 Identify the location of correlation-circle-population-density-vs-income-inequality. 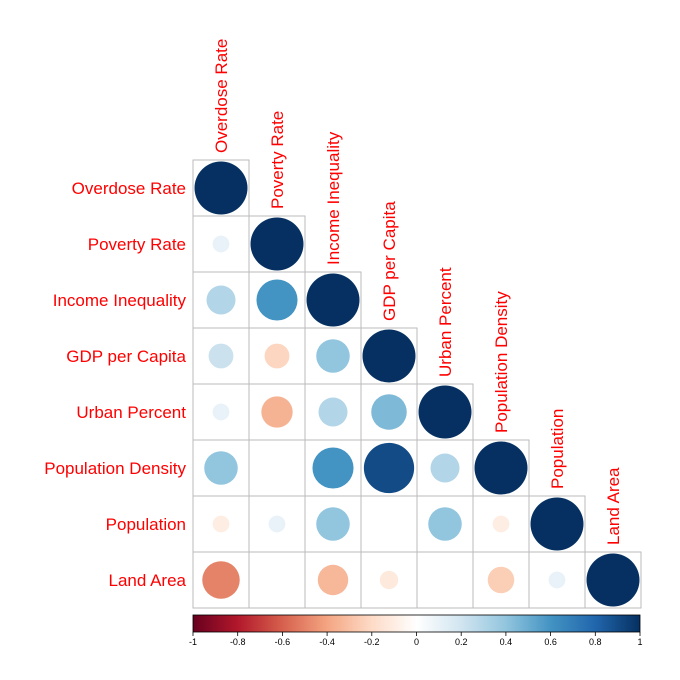
(333, 468).